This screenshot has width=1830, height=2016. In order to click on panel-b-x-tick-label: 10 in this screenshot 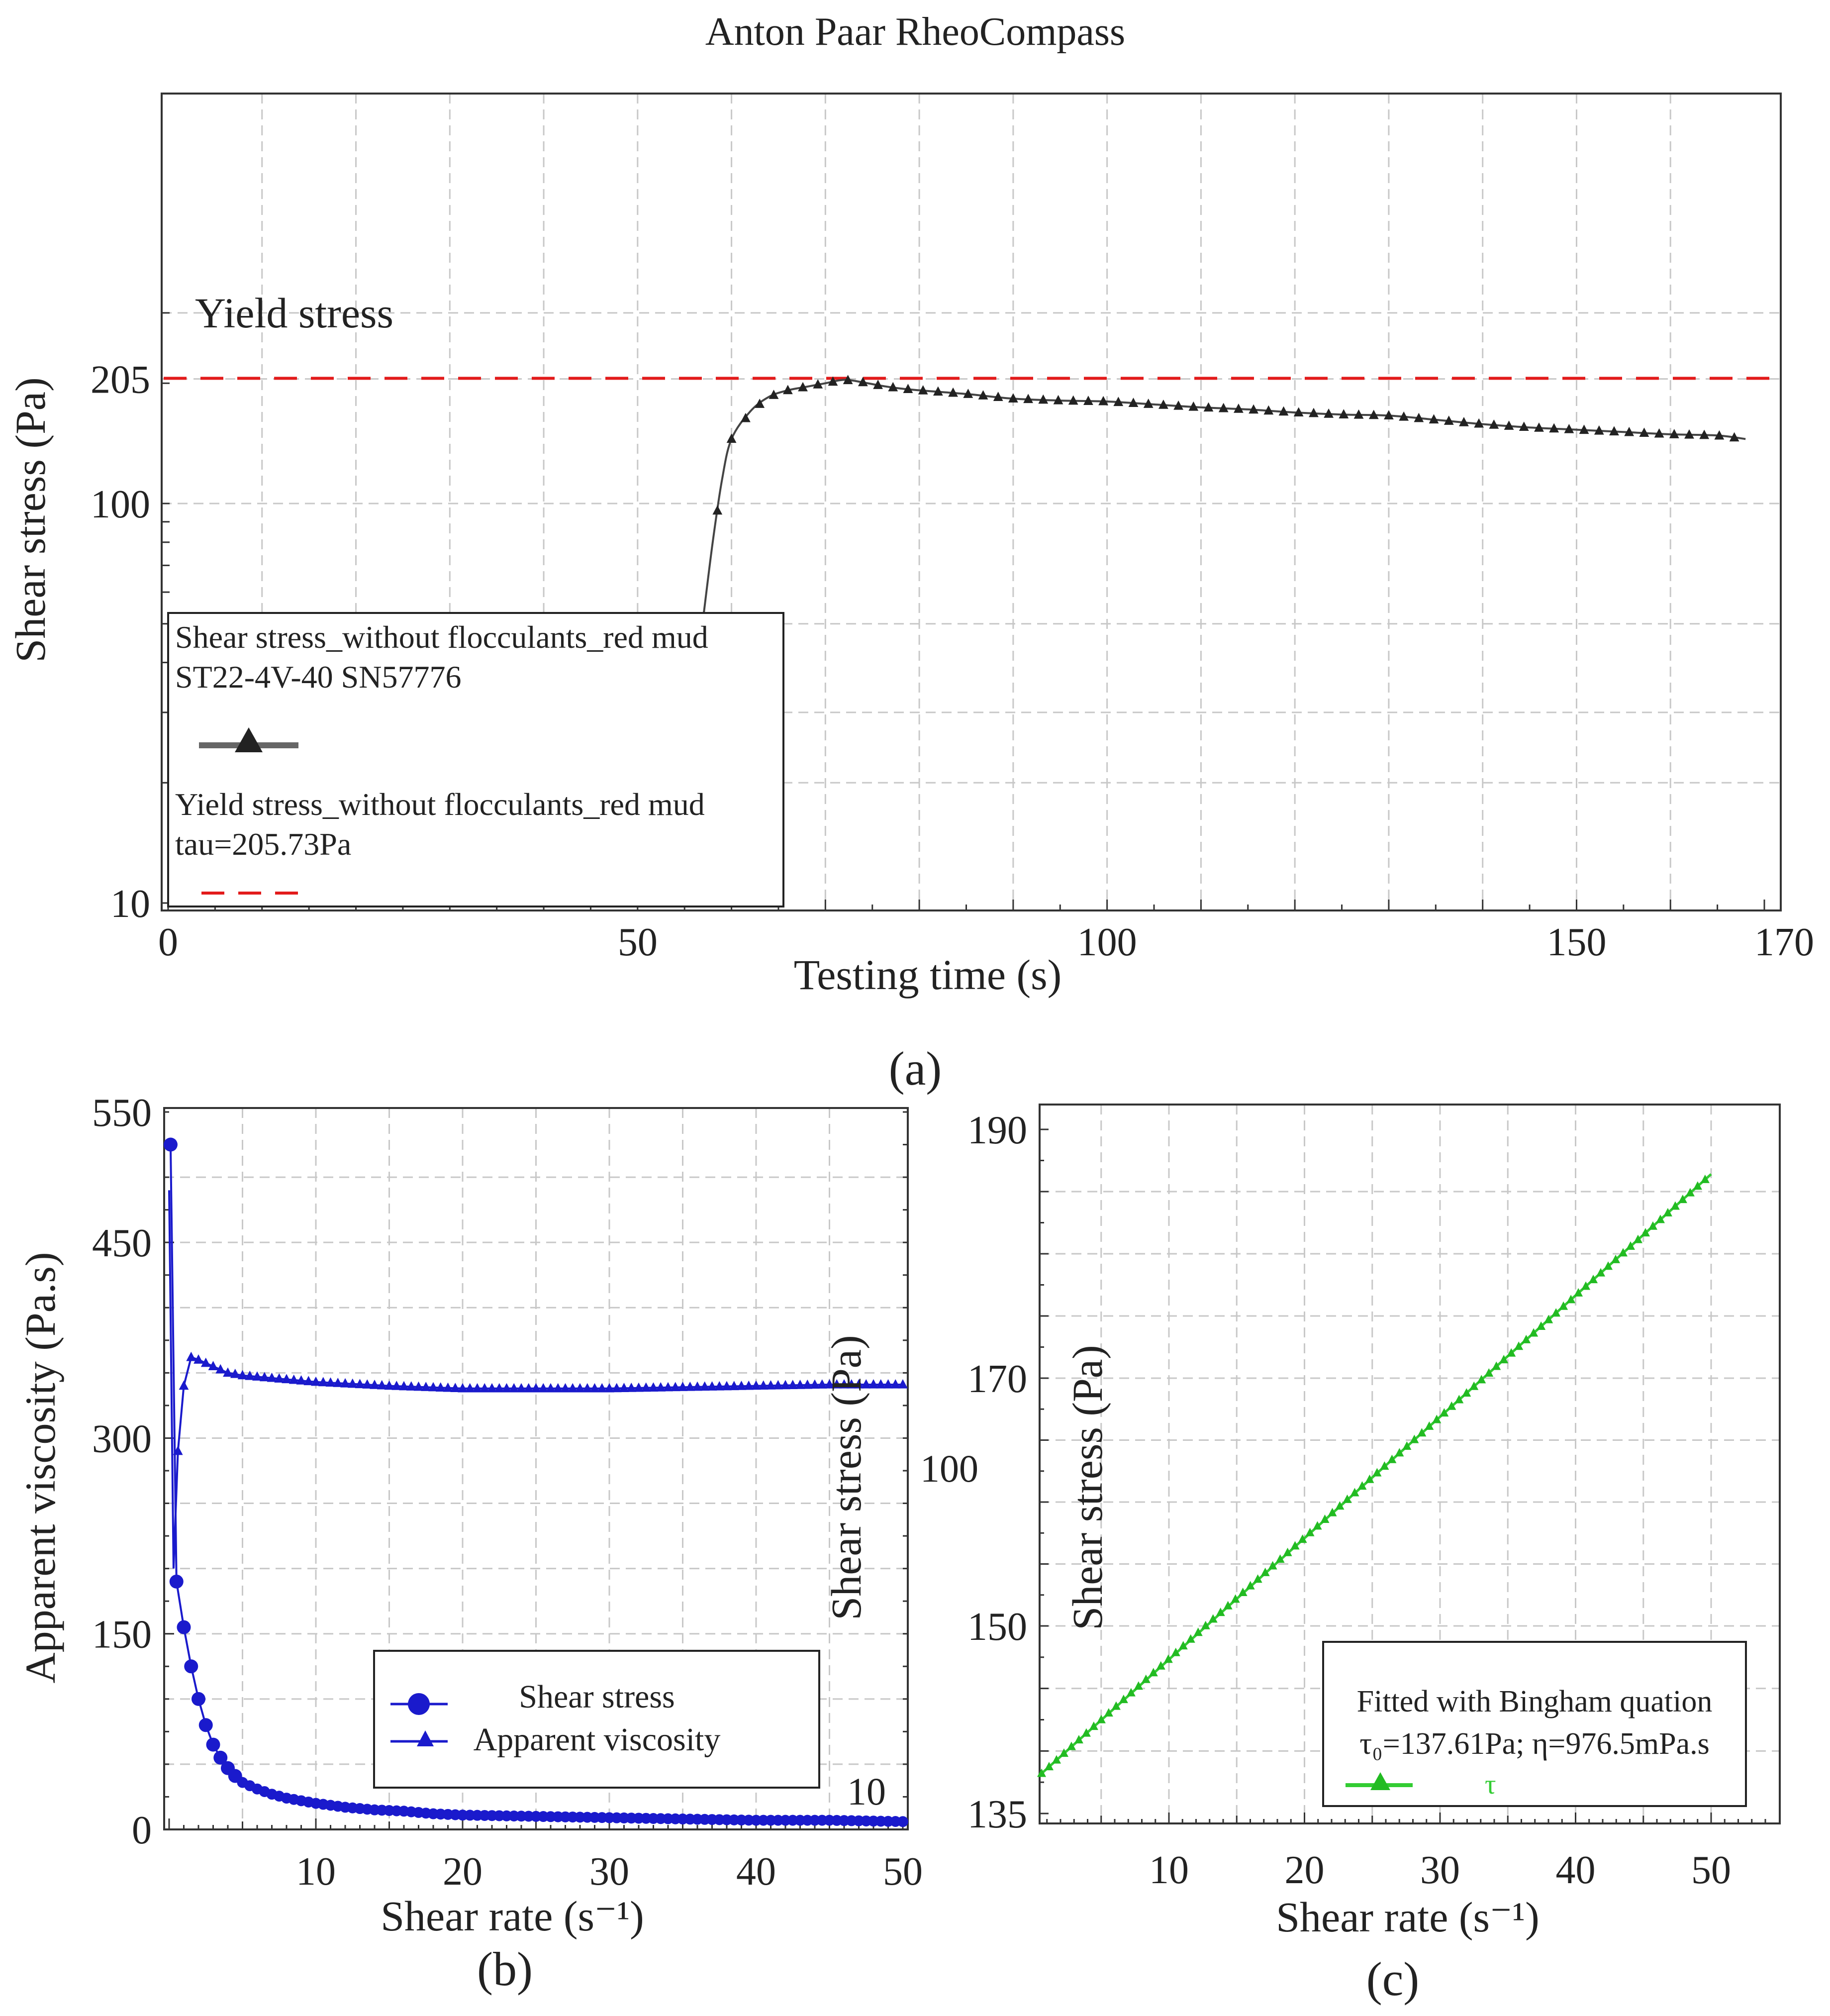, I will do `click(316, 1872)`.